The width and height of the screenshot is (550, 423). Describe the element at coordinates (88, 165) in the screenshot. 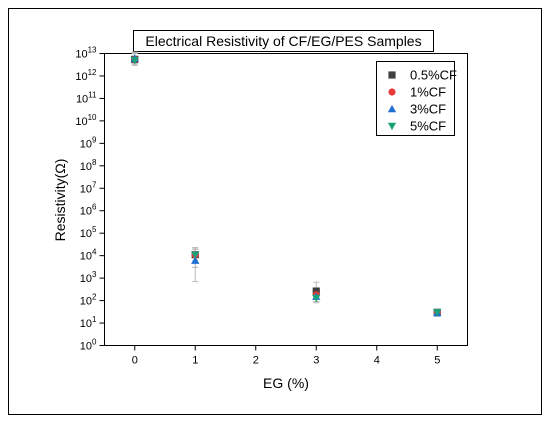

I see `y-tick-label: 10⁸` at that location.